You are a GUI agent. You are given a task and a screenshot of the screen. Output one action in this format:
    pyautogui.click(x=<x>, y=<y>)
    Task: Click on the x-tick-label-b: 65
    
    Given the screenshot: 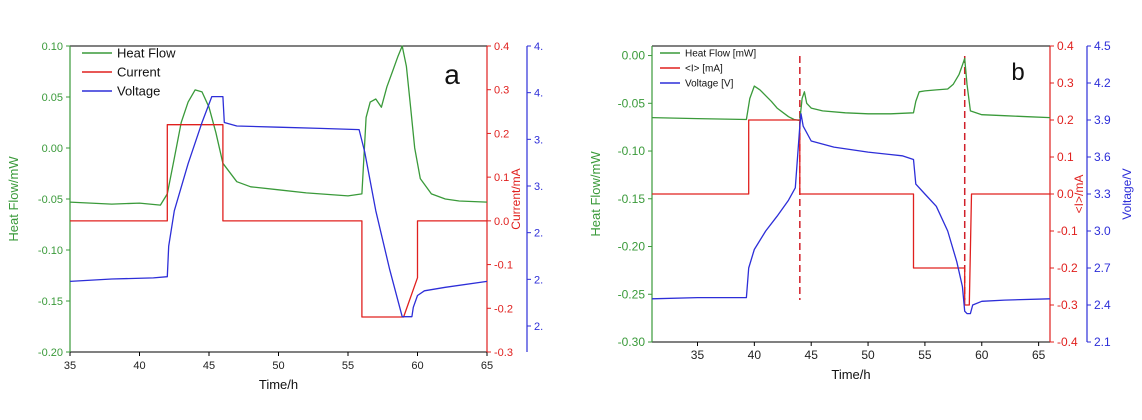 What is the action you would take?
    pyautogui.click(x=1039, y=355)
    